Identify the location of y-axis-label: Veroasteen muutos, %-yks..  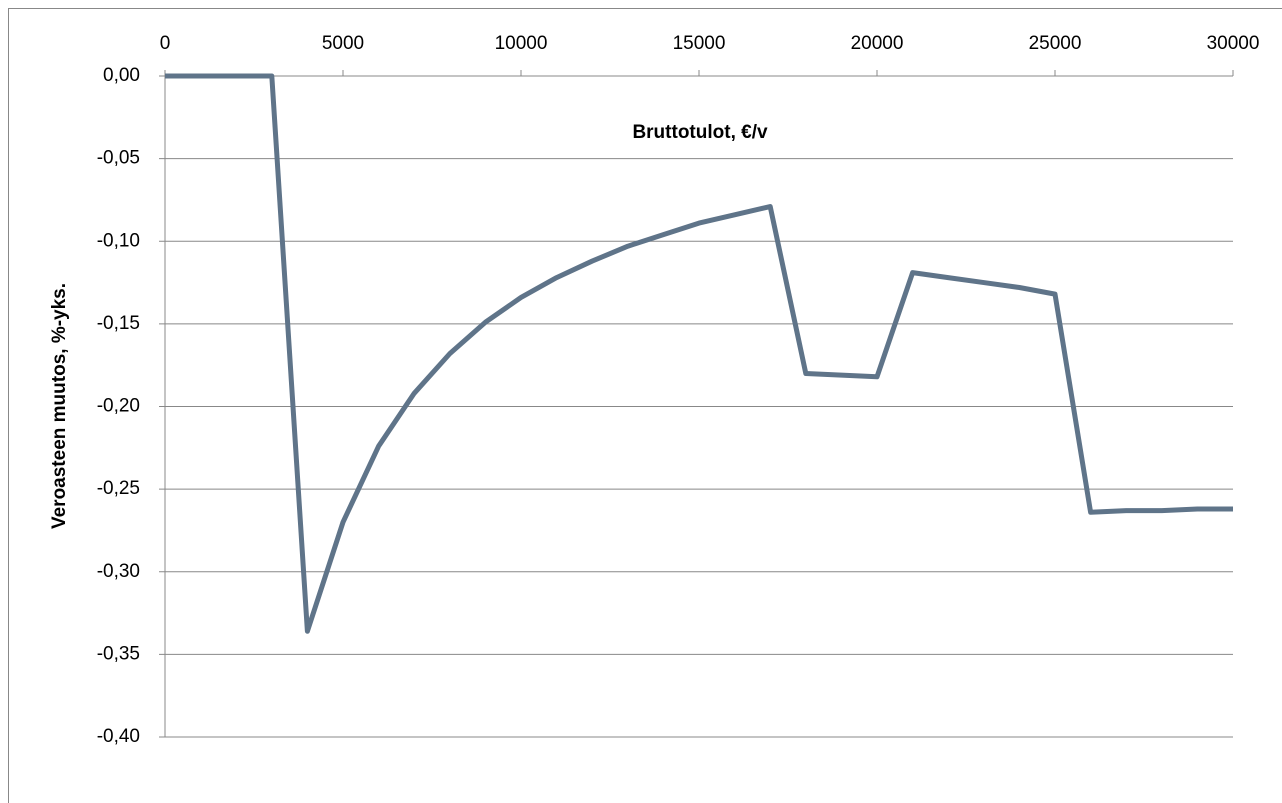
(59, 406).